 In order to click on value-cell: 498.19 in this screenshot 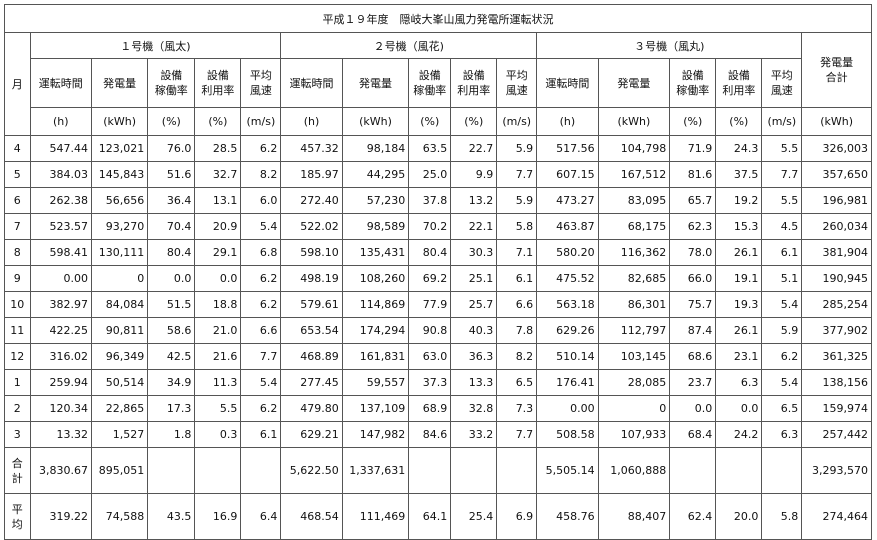, I will do `click(311, 278)`.